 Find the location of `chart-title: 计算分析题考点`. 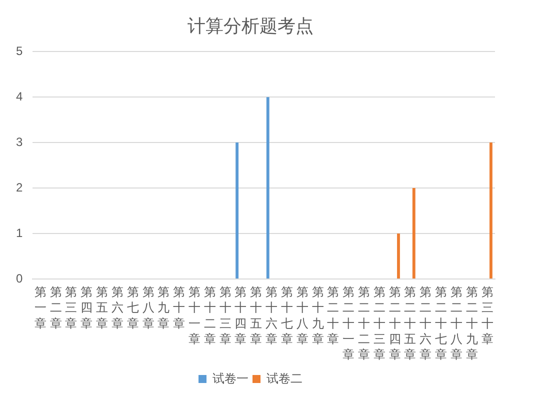

chart-title: 计算分析题考点 is located at coordinates (251, 26).